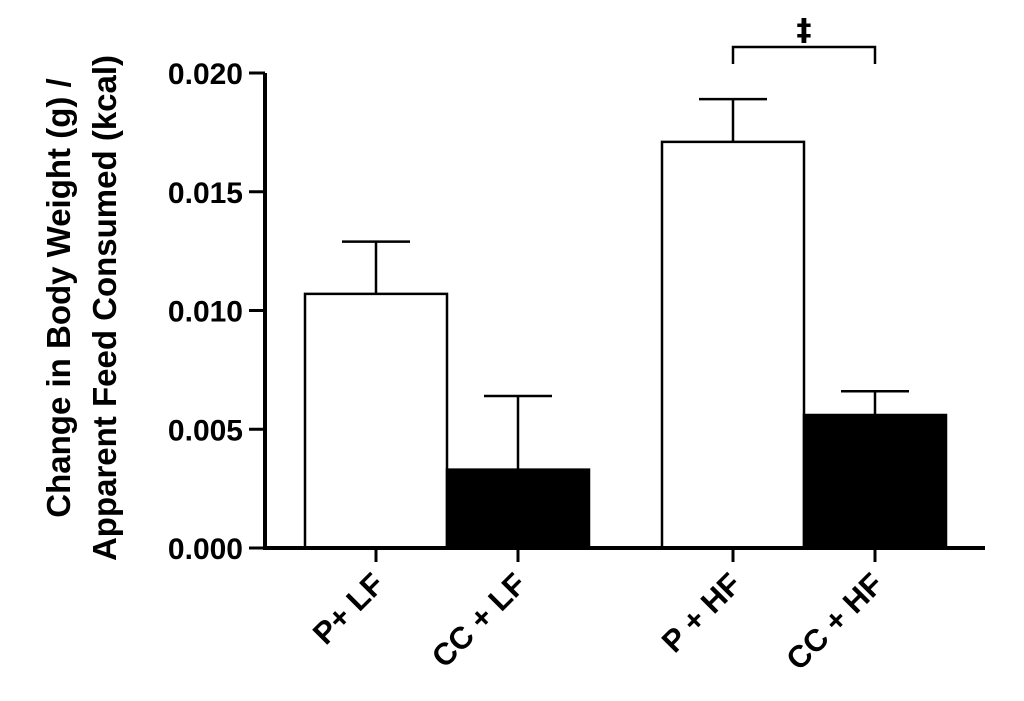 The height and width of the screenshot is (701, 1024). I want to click on significance-symbol: ‡, so click(804, 30).